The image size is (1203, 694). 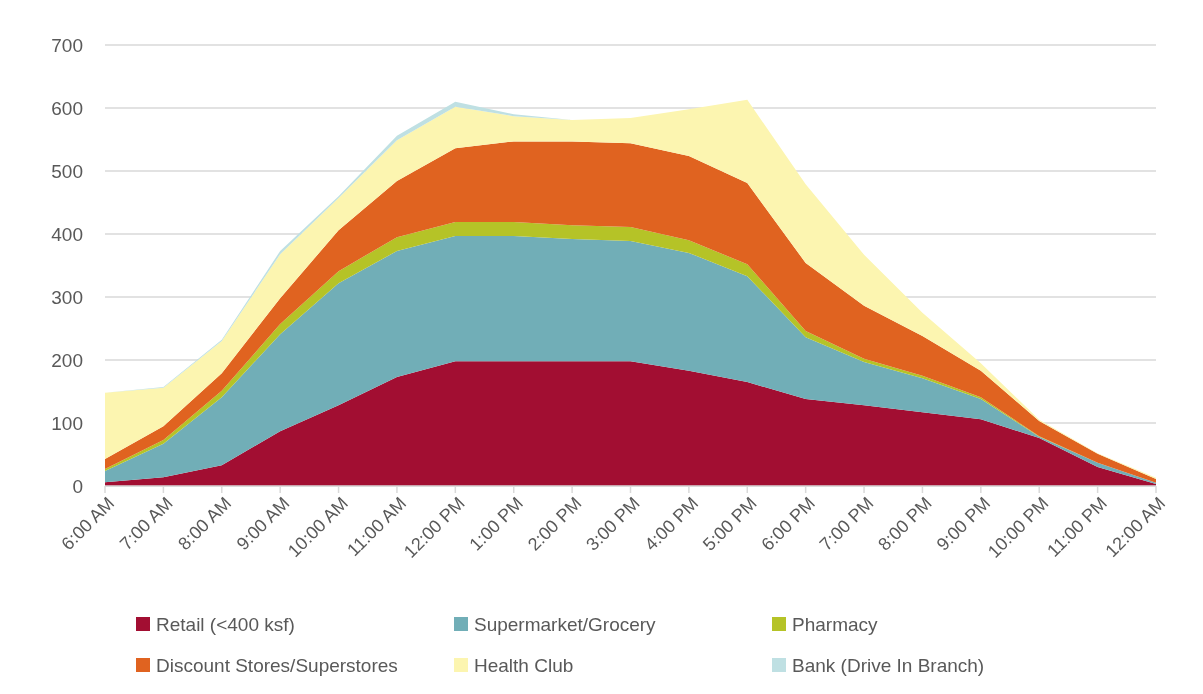 I want to click on legend-label: Health Club, so click(x=524, y=665).